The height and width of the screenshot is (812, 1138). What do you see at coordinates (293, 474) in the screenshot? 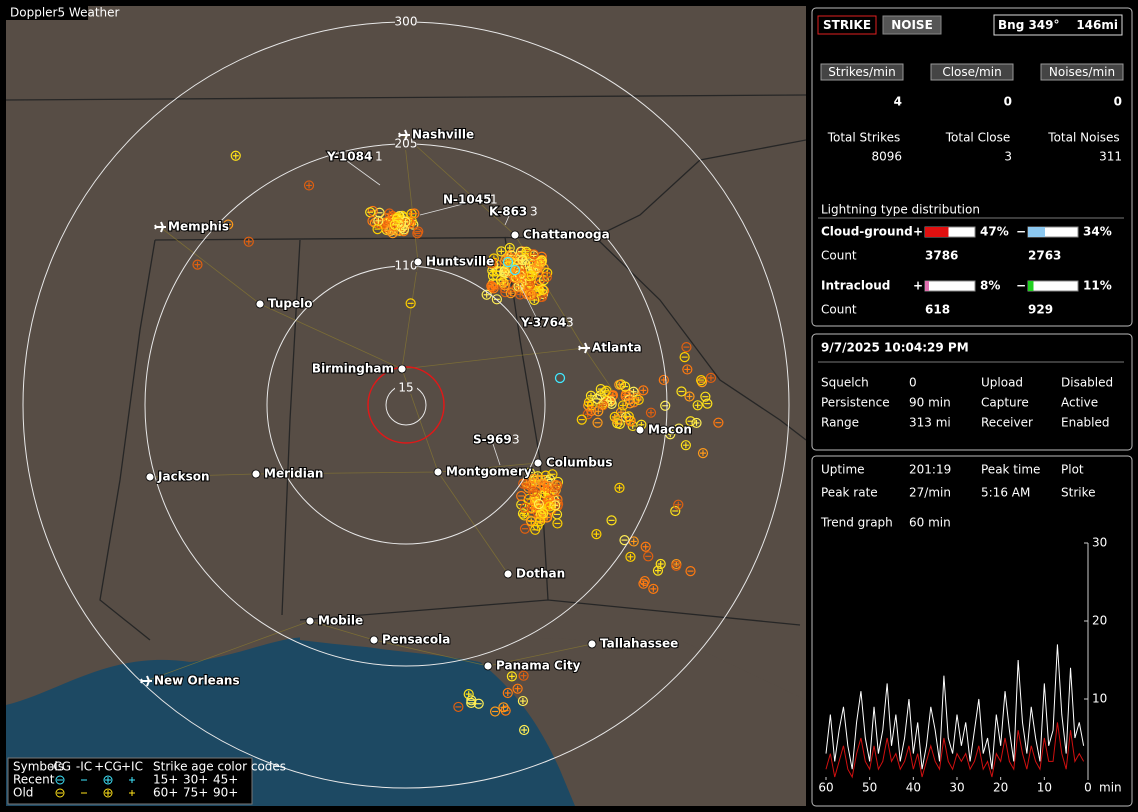
I see `city-label: Meridian` at bounding box center [293, 474].